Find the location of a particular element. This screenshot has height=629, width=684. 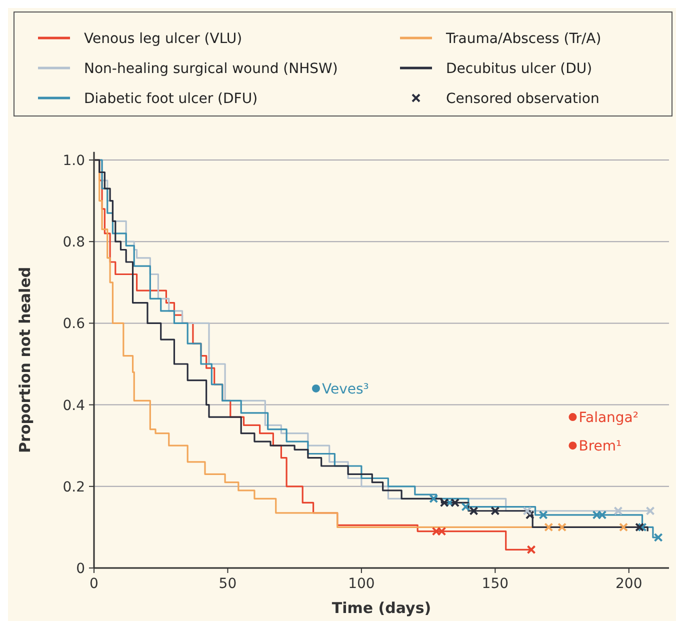

legend-label: Decubitus ulcer (DU) is located at coordinates (519, 69).